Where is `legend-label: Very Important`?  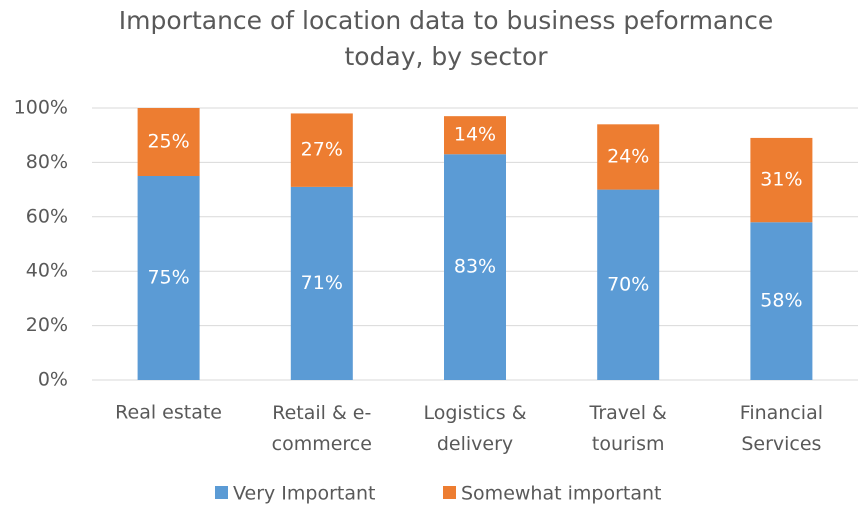 legend-label: Very Important is located at coordinates (304, 494).